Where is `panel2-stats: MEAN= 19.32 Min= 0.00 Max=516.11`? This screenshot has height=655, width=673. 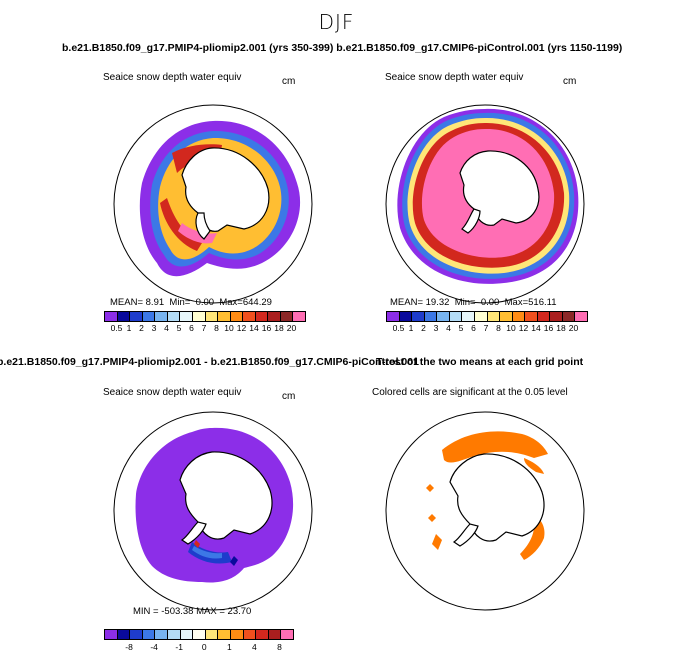
panel2-stats: MEAN= 19.32 Min= 0.00 Max=516.11 is located at coordinates (473, 302).